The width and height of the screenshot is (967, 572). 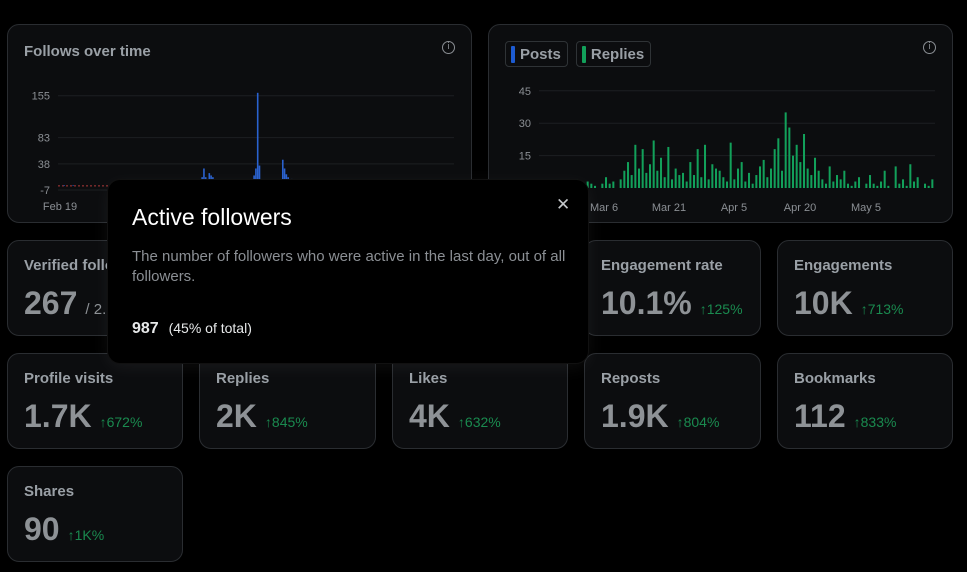 What do you see at coordinates (800, 208) in the screenshot?
I see `x-tick-label: Apr 20` at bounding box center [800, 208].